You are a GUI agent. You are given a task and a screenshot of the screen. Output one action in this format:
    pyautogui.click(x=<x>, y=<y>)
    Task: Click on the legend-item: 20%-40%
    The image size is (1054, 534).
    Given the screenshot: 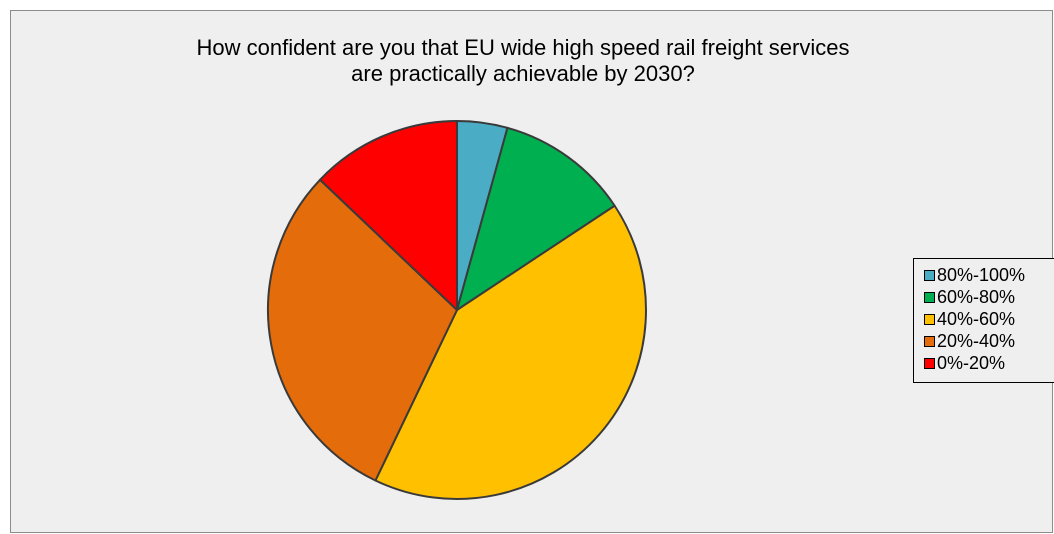 What is the action you would take?
    pyautogui.click(x=989, y=341)
    